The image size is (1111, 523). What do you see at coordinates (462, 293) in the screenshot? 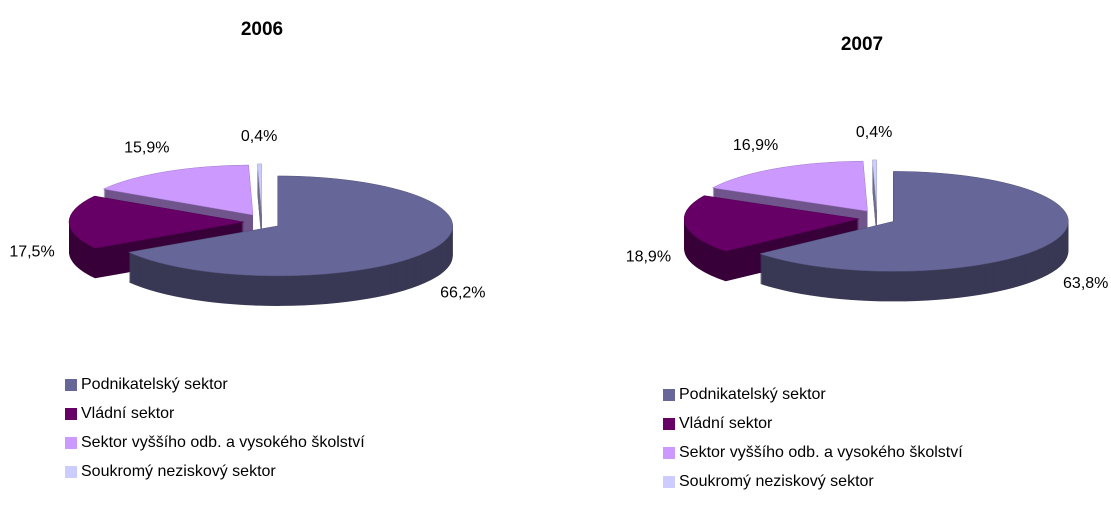
I see `data-label: 66,2%` at bounding box center [462, 293].